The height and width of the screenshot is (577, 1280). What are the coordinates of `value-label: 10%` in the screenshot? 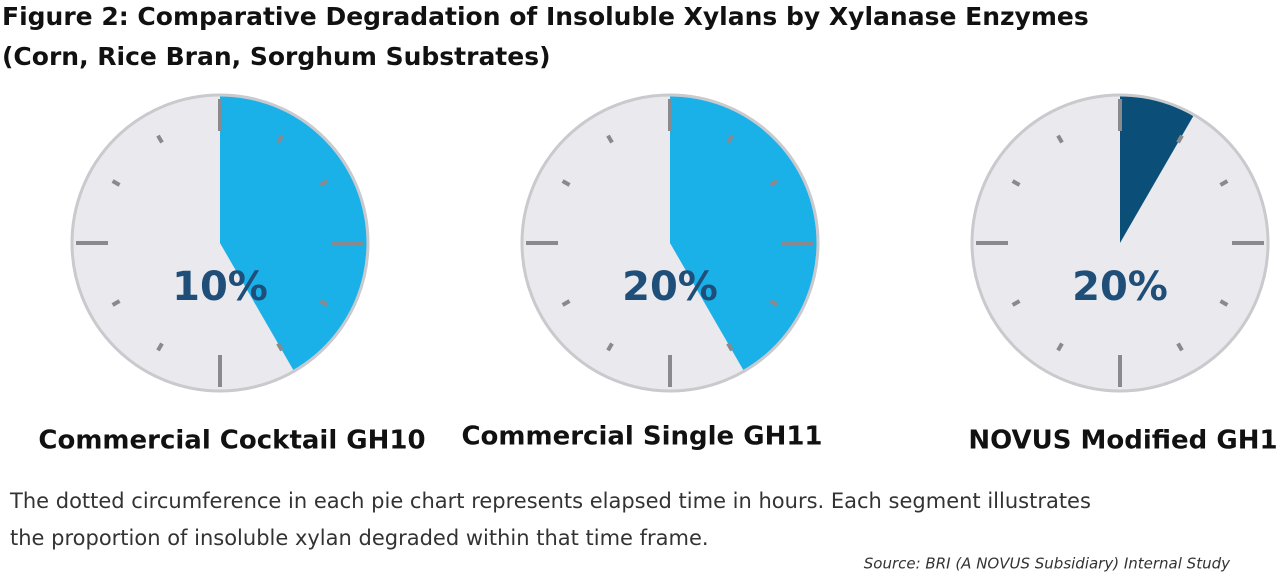 It's located at (220, 287).